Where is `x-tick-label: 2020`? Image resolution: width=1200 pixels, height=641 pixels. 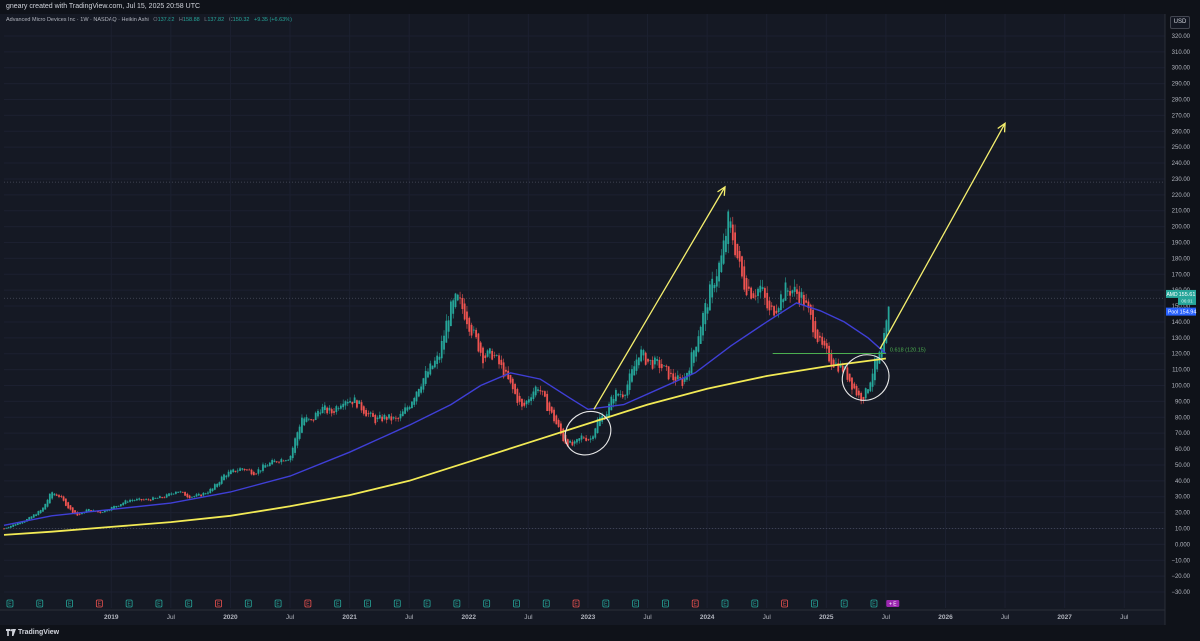 x-tick-label: 2020 is located at coordinates (230, 617).